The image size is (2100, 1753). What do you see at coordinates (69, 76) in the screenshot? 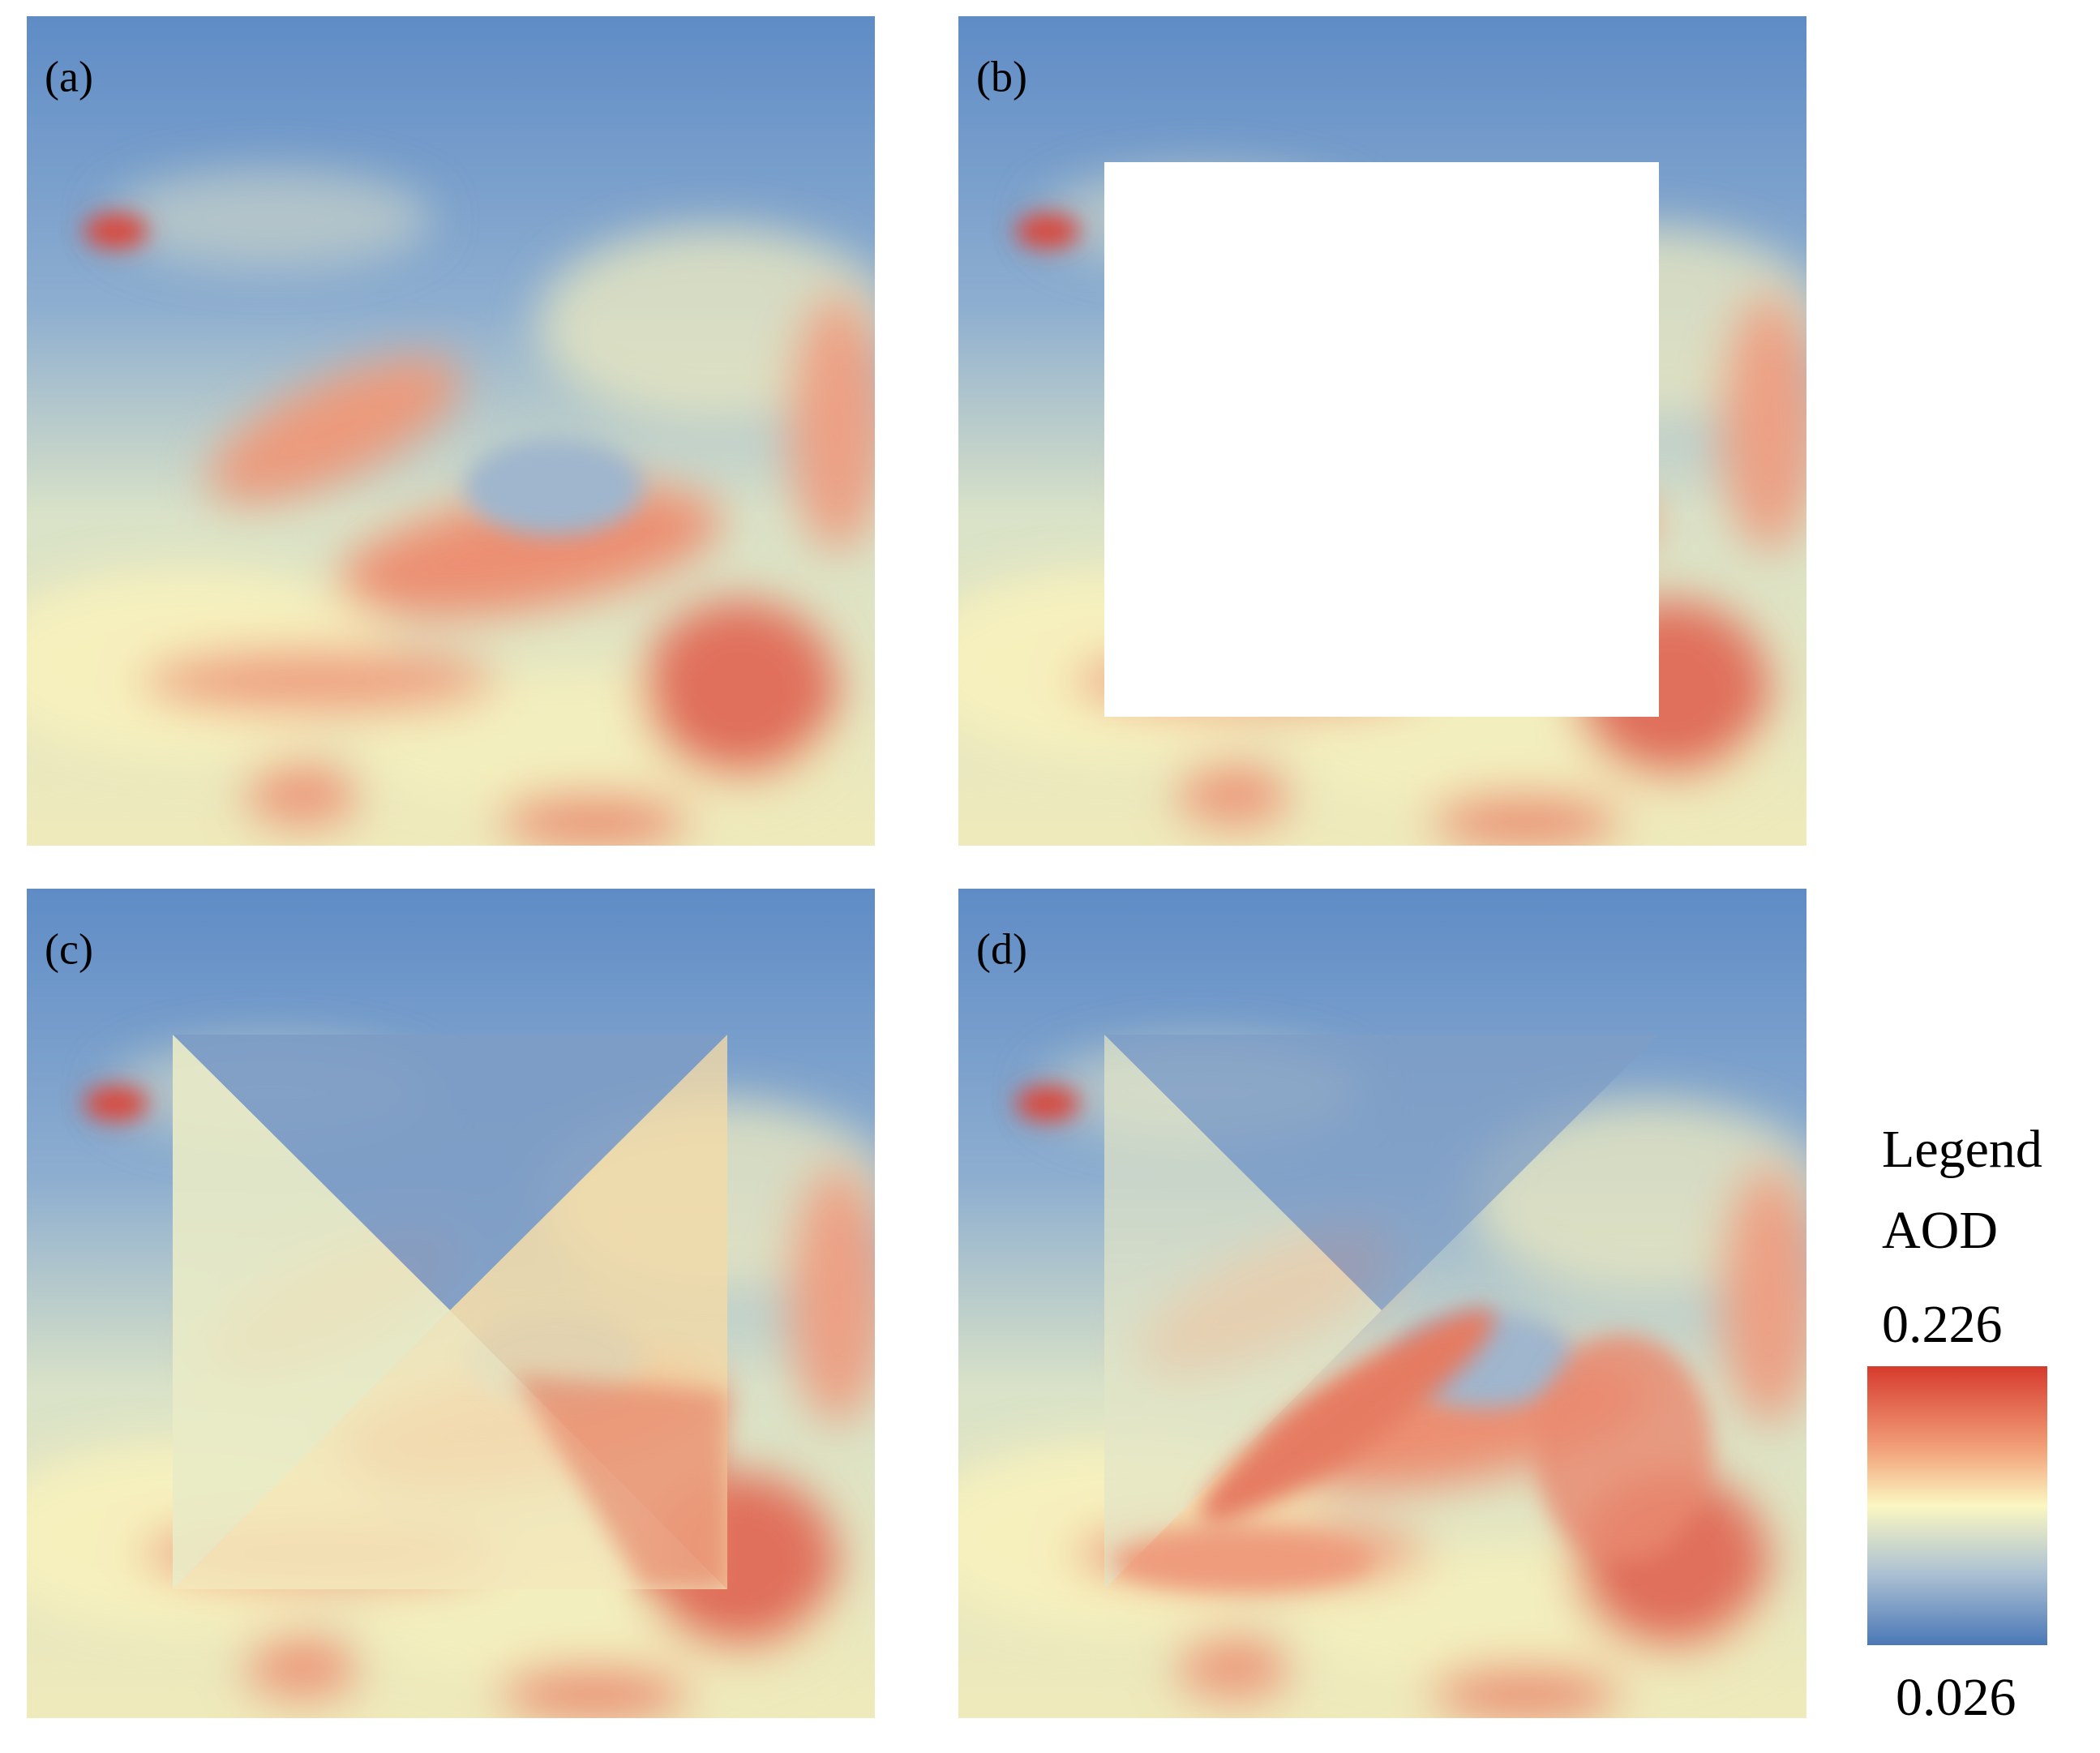
I see `panel-label: (a)` at bounding box center [69, 76].